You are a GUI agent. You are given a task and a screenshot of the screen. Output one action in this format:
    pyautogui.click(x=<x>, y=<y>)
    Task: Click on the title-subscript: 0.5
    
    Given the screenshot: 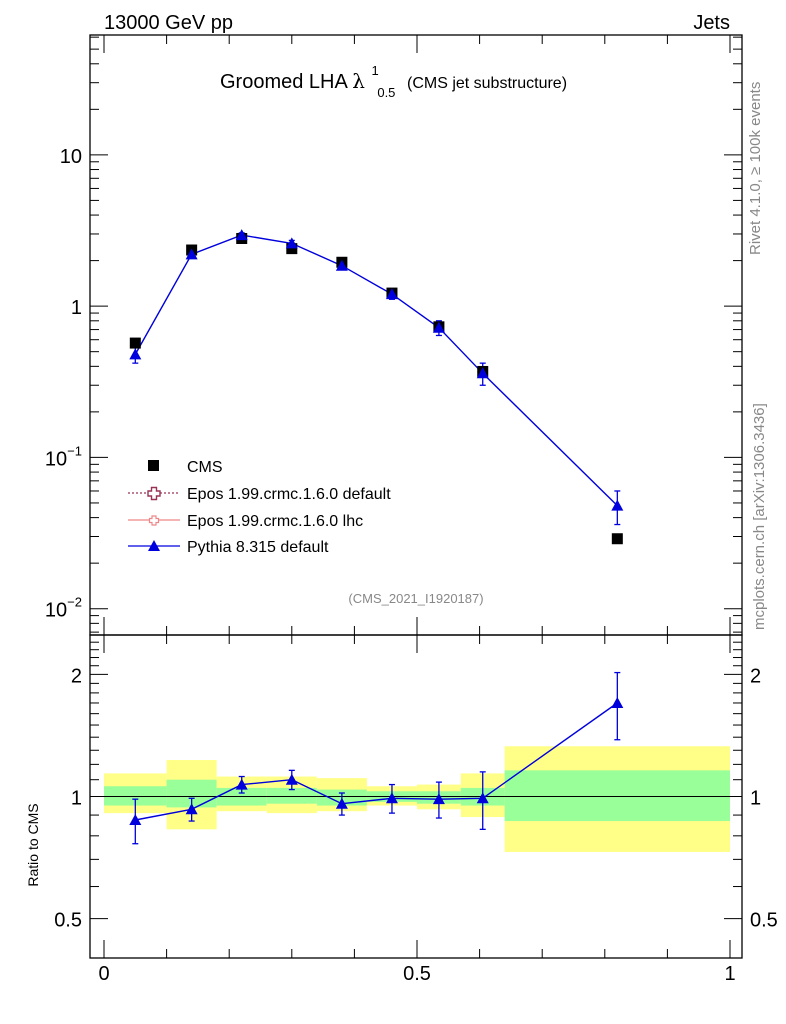 What is the action you would take?
    pyautogui.click(x=386, y=92)
    